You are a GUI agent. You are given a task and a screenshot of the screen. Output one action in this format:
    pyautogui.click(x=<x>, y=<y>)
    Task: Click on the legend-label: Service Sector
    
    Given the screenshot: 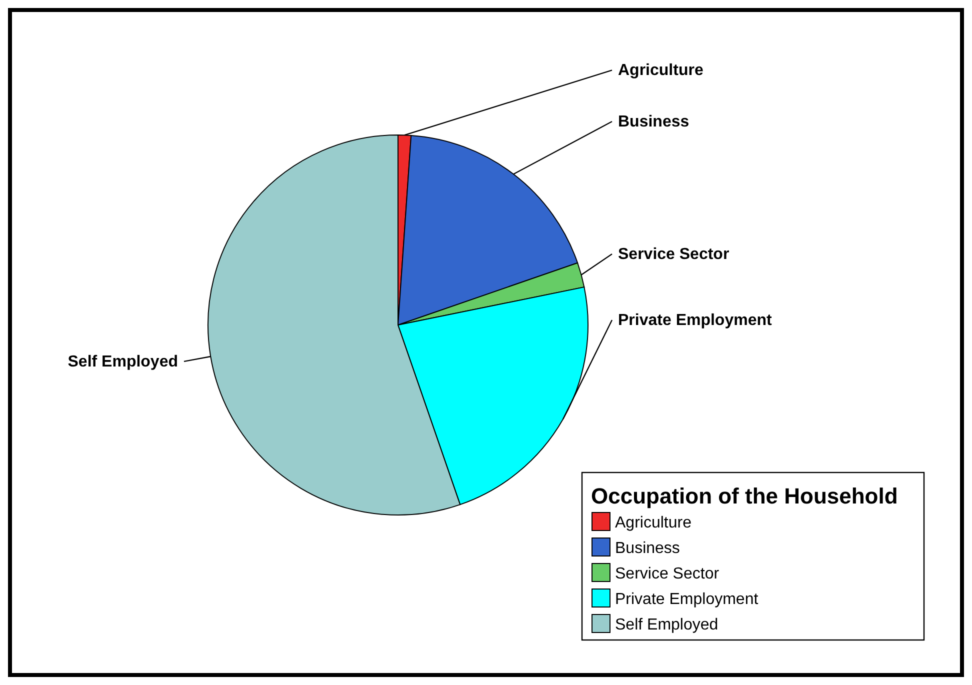 What is the action you would take?
    pyautogui.click(x=667, y=574)
    